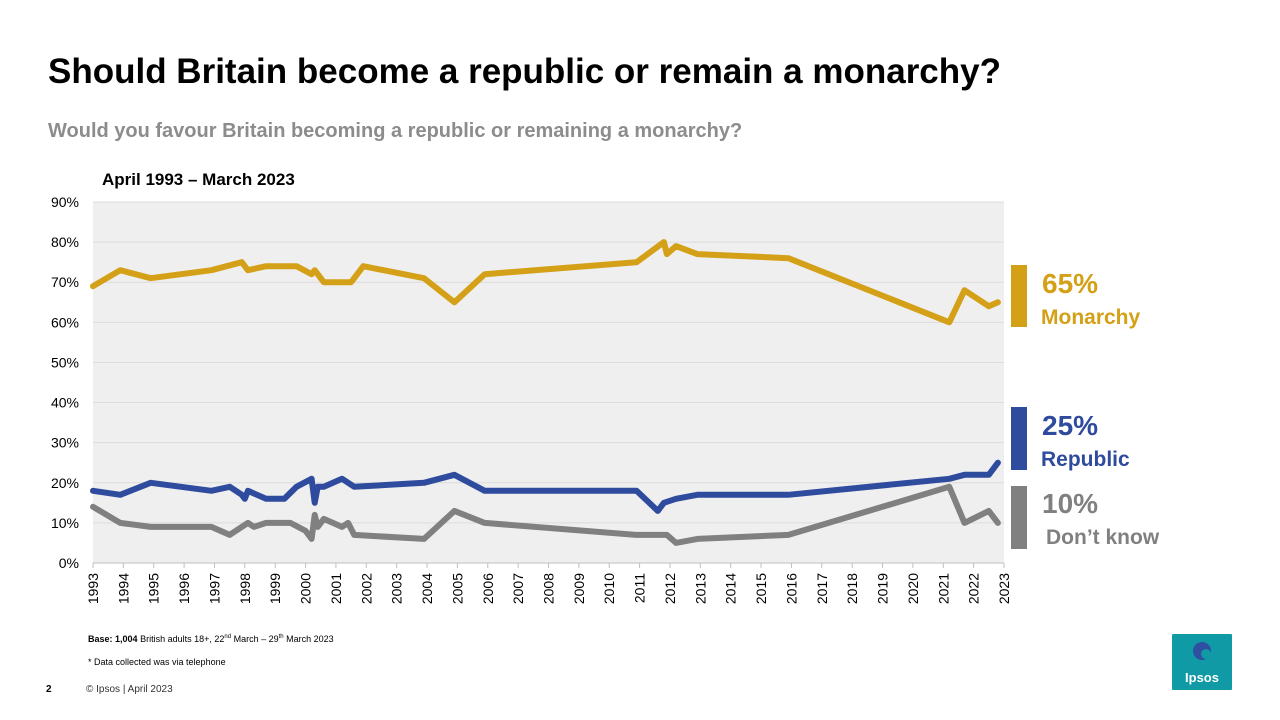  What do you see at coordinates (822, 588) in the screenshot?
I see `x-tick-label: 2017` at bounding box center [822, 588].